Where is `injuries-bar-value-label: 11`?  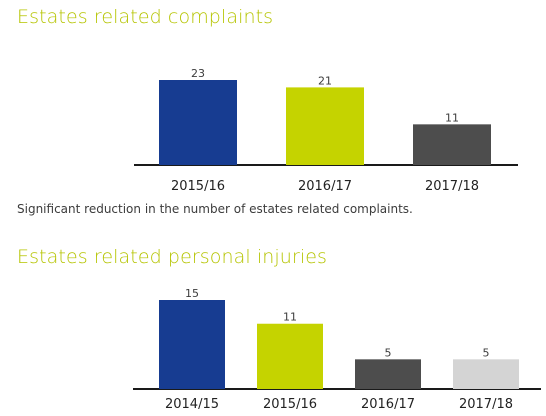 injuries-bar-value-label: 11 is located at coordinates (290, 317).